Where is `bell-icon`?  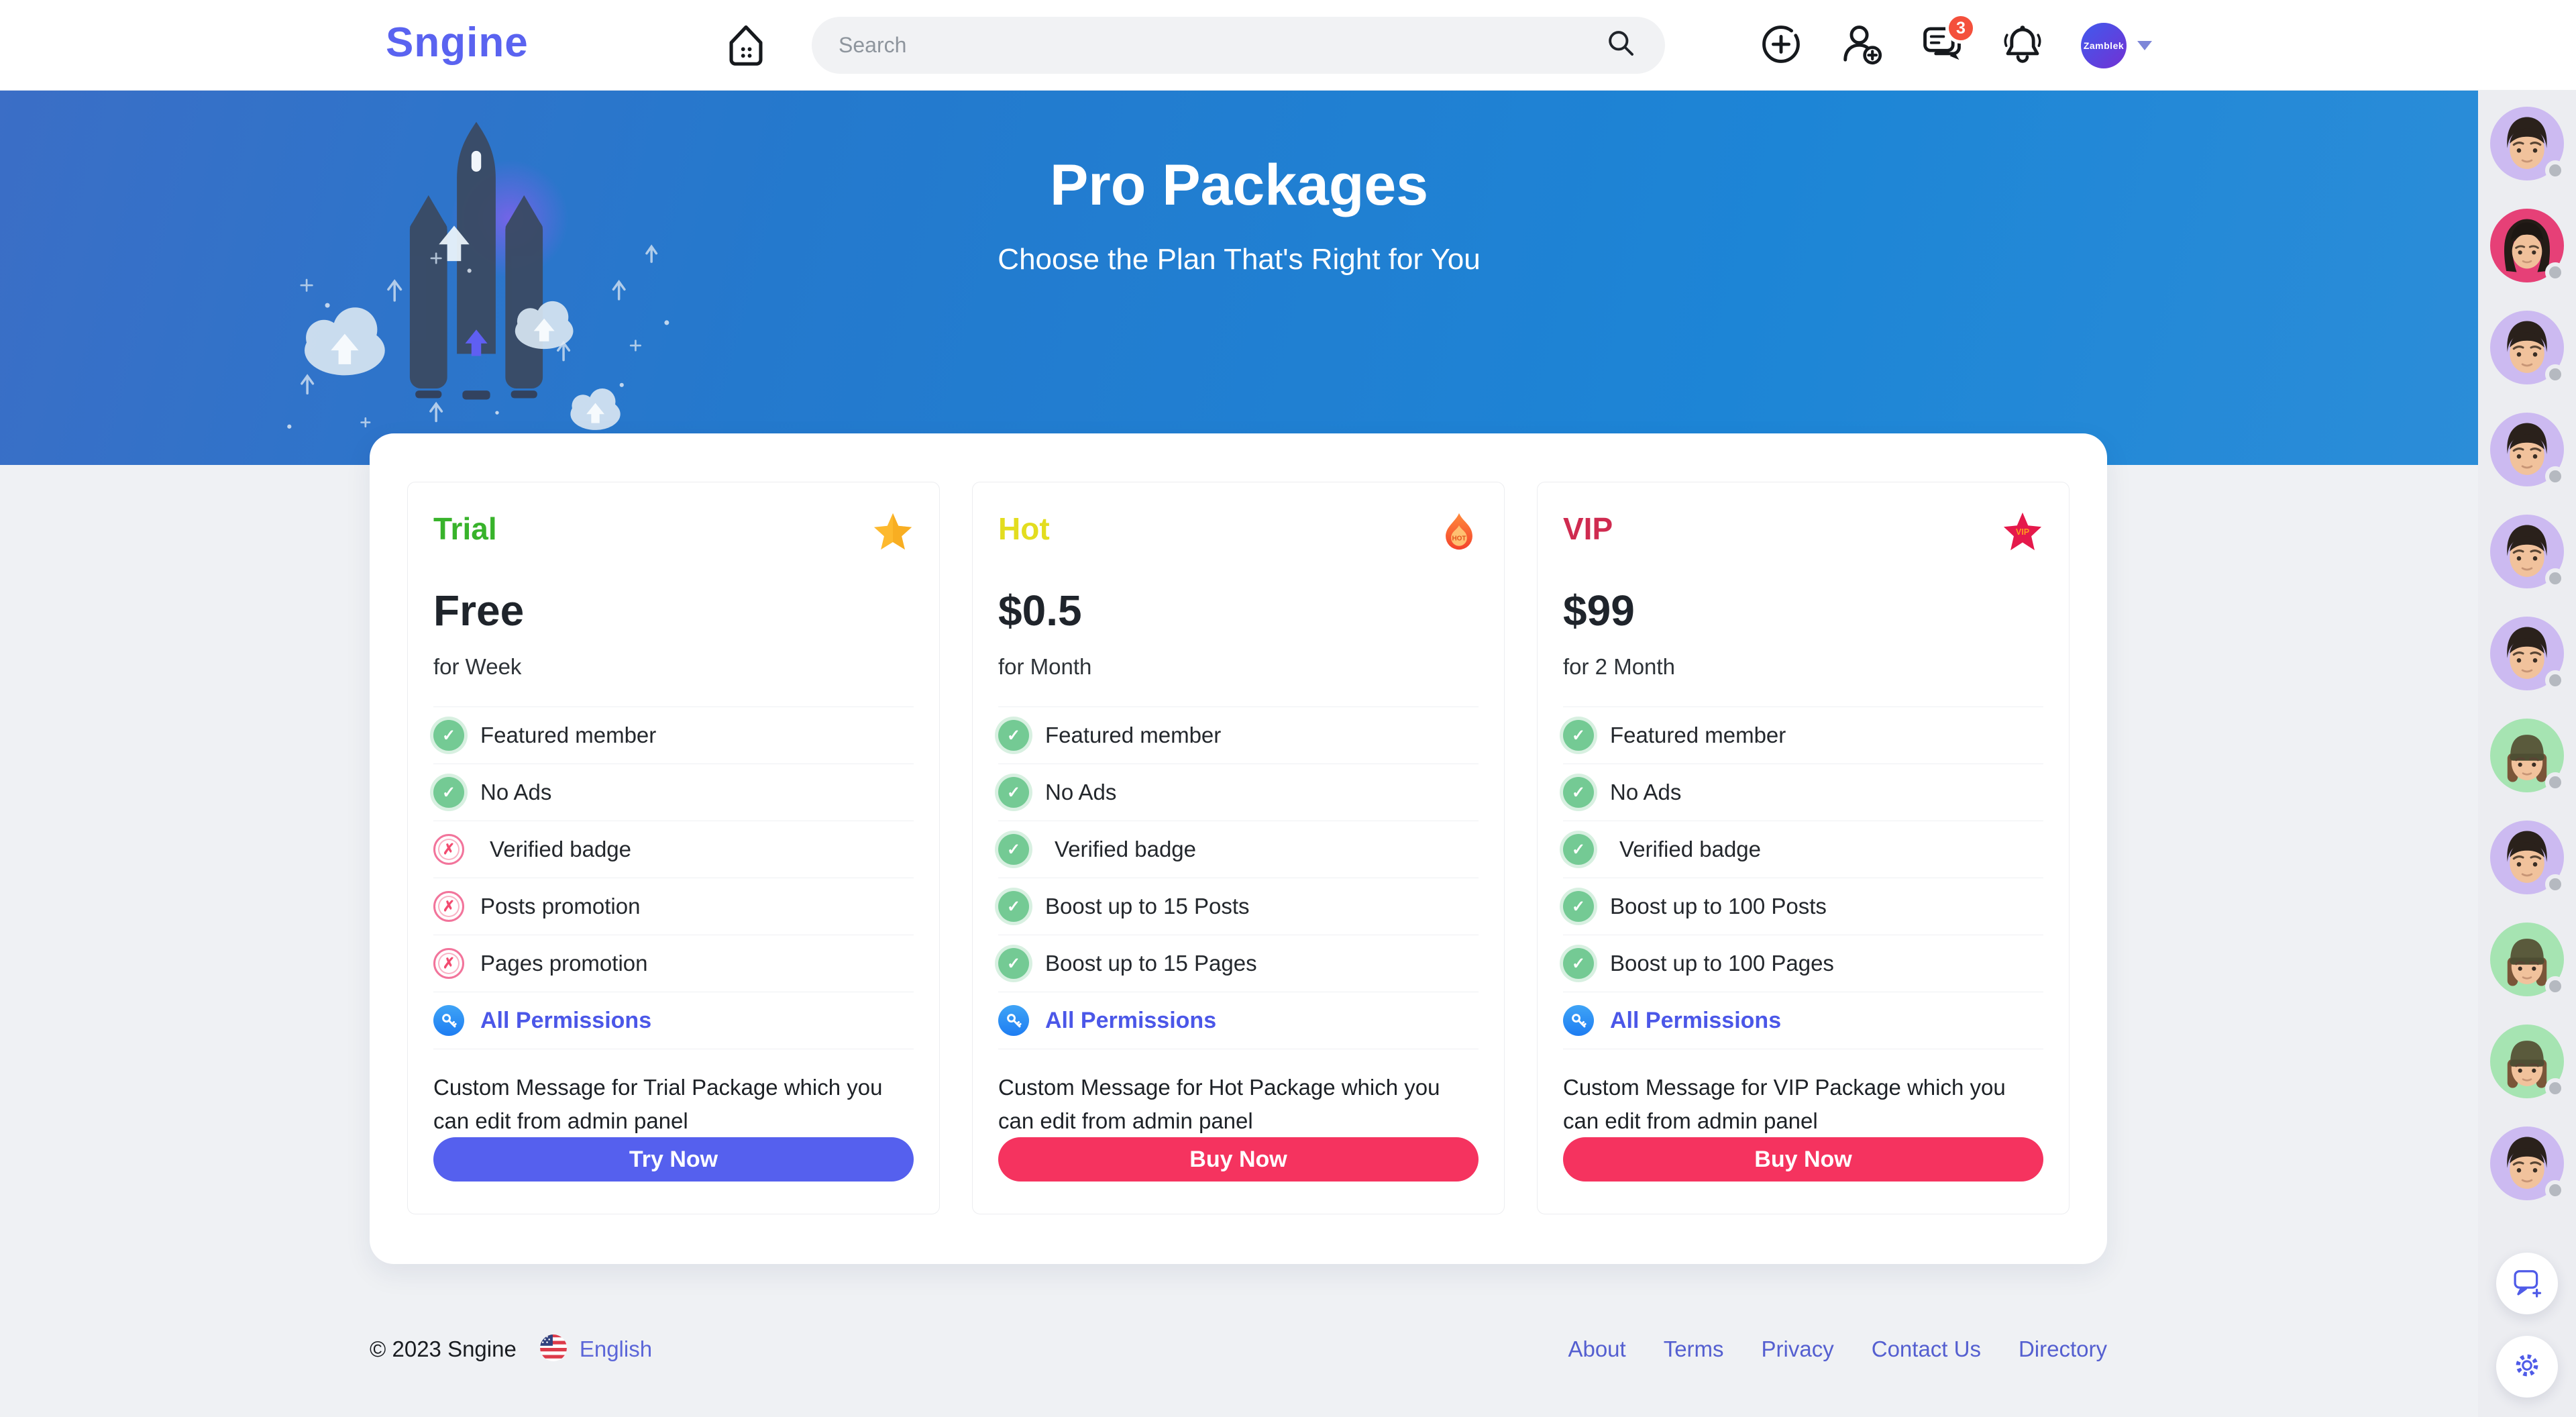
bell-icon is located at coordinates (2022, 45).